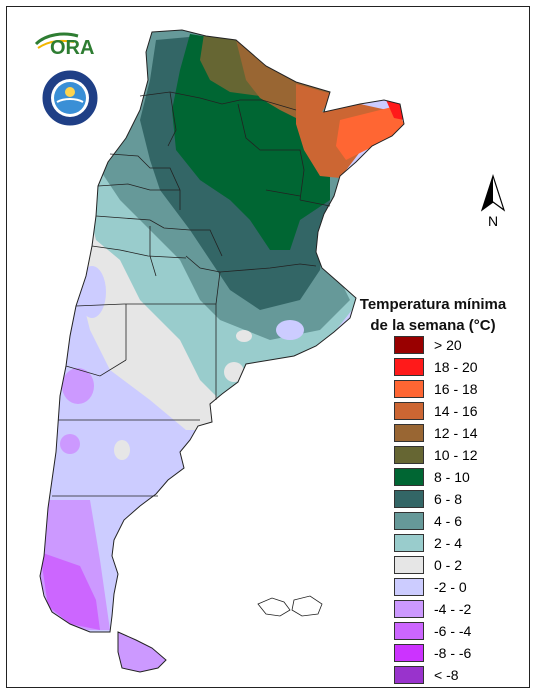 The width and height of the screenshot is (538, 696). I want to click on legend-label: 2 - 4, so click(448, 543).